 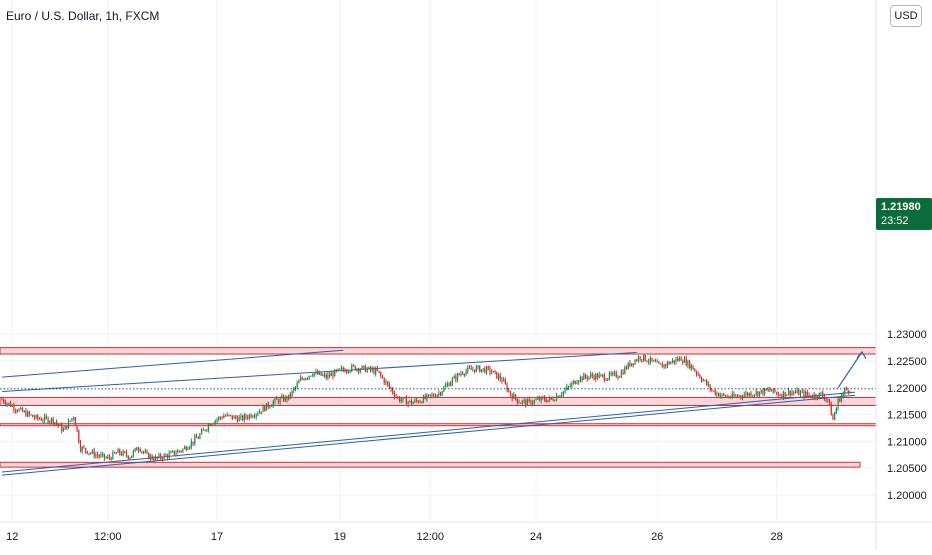 I want to click on x-tick-label: 19, so click(x=340, y=537).